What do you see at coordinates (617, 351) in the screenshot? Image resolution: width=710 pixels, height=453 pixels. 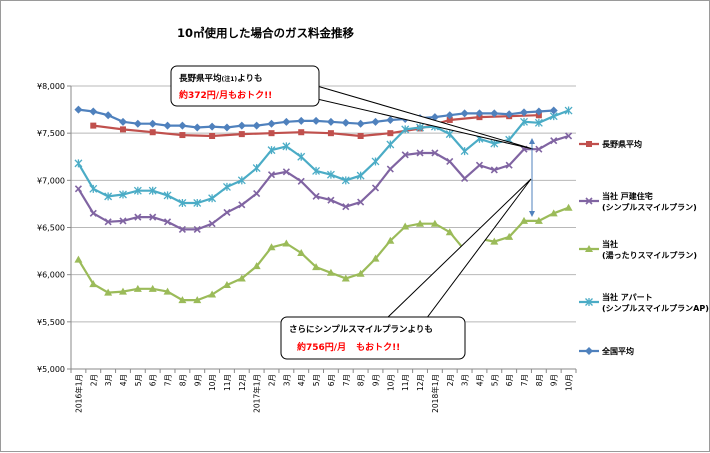 I see `legend-label: 全国平均` at bounding box center [617, 351].